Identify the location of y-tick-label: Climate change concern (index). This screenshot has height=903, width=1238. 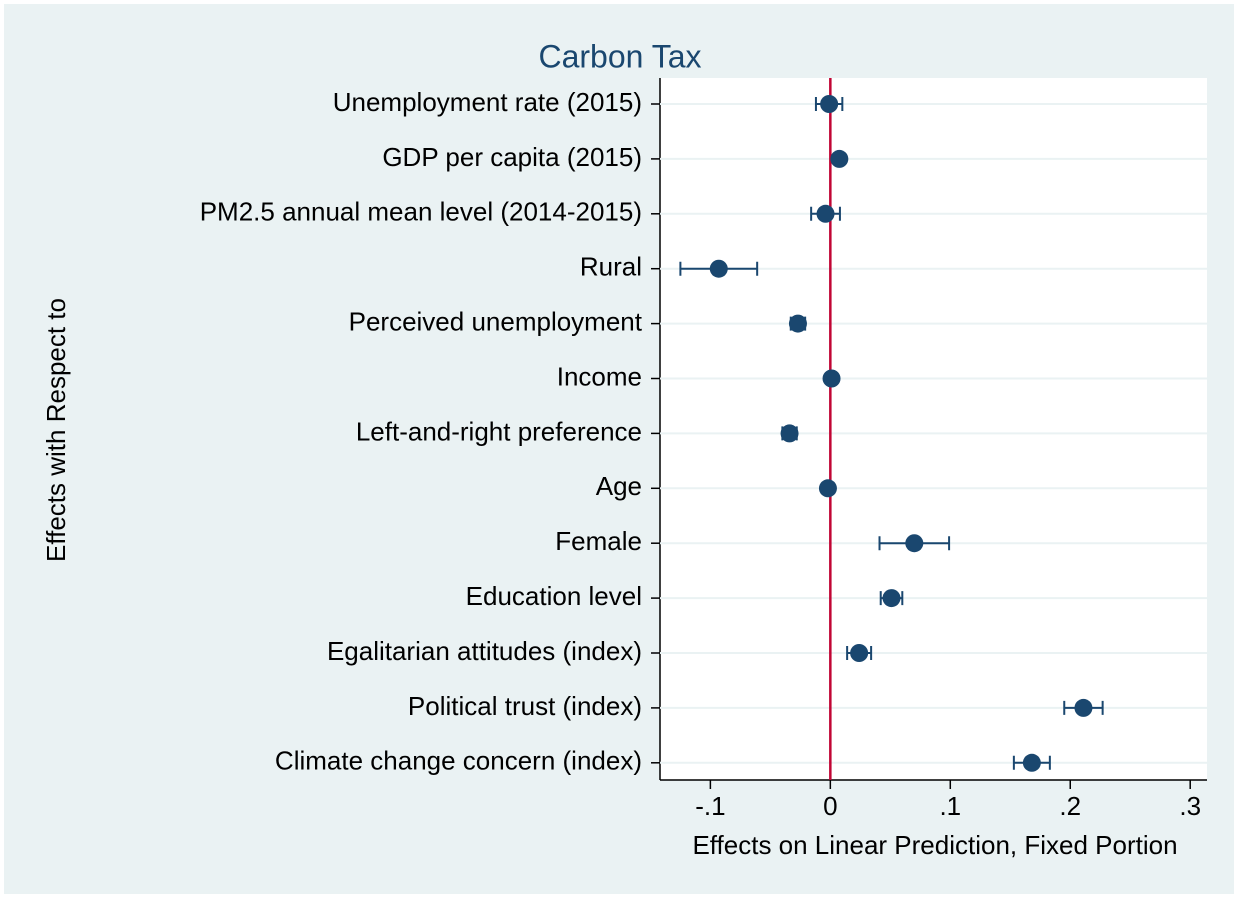
(458, 761).